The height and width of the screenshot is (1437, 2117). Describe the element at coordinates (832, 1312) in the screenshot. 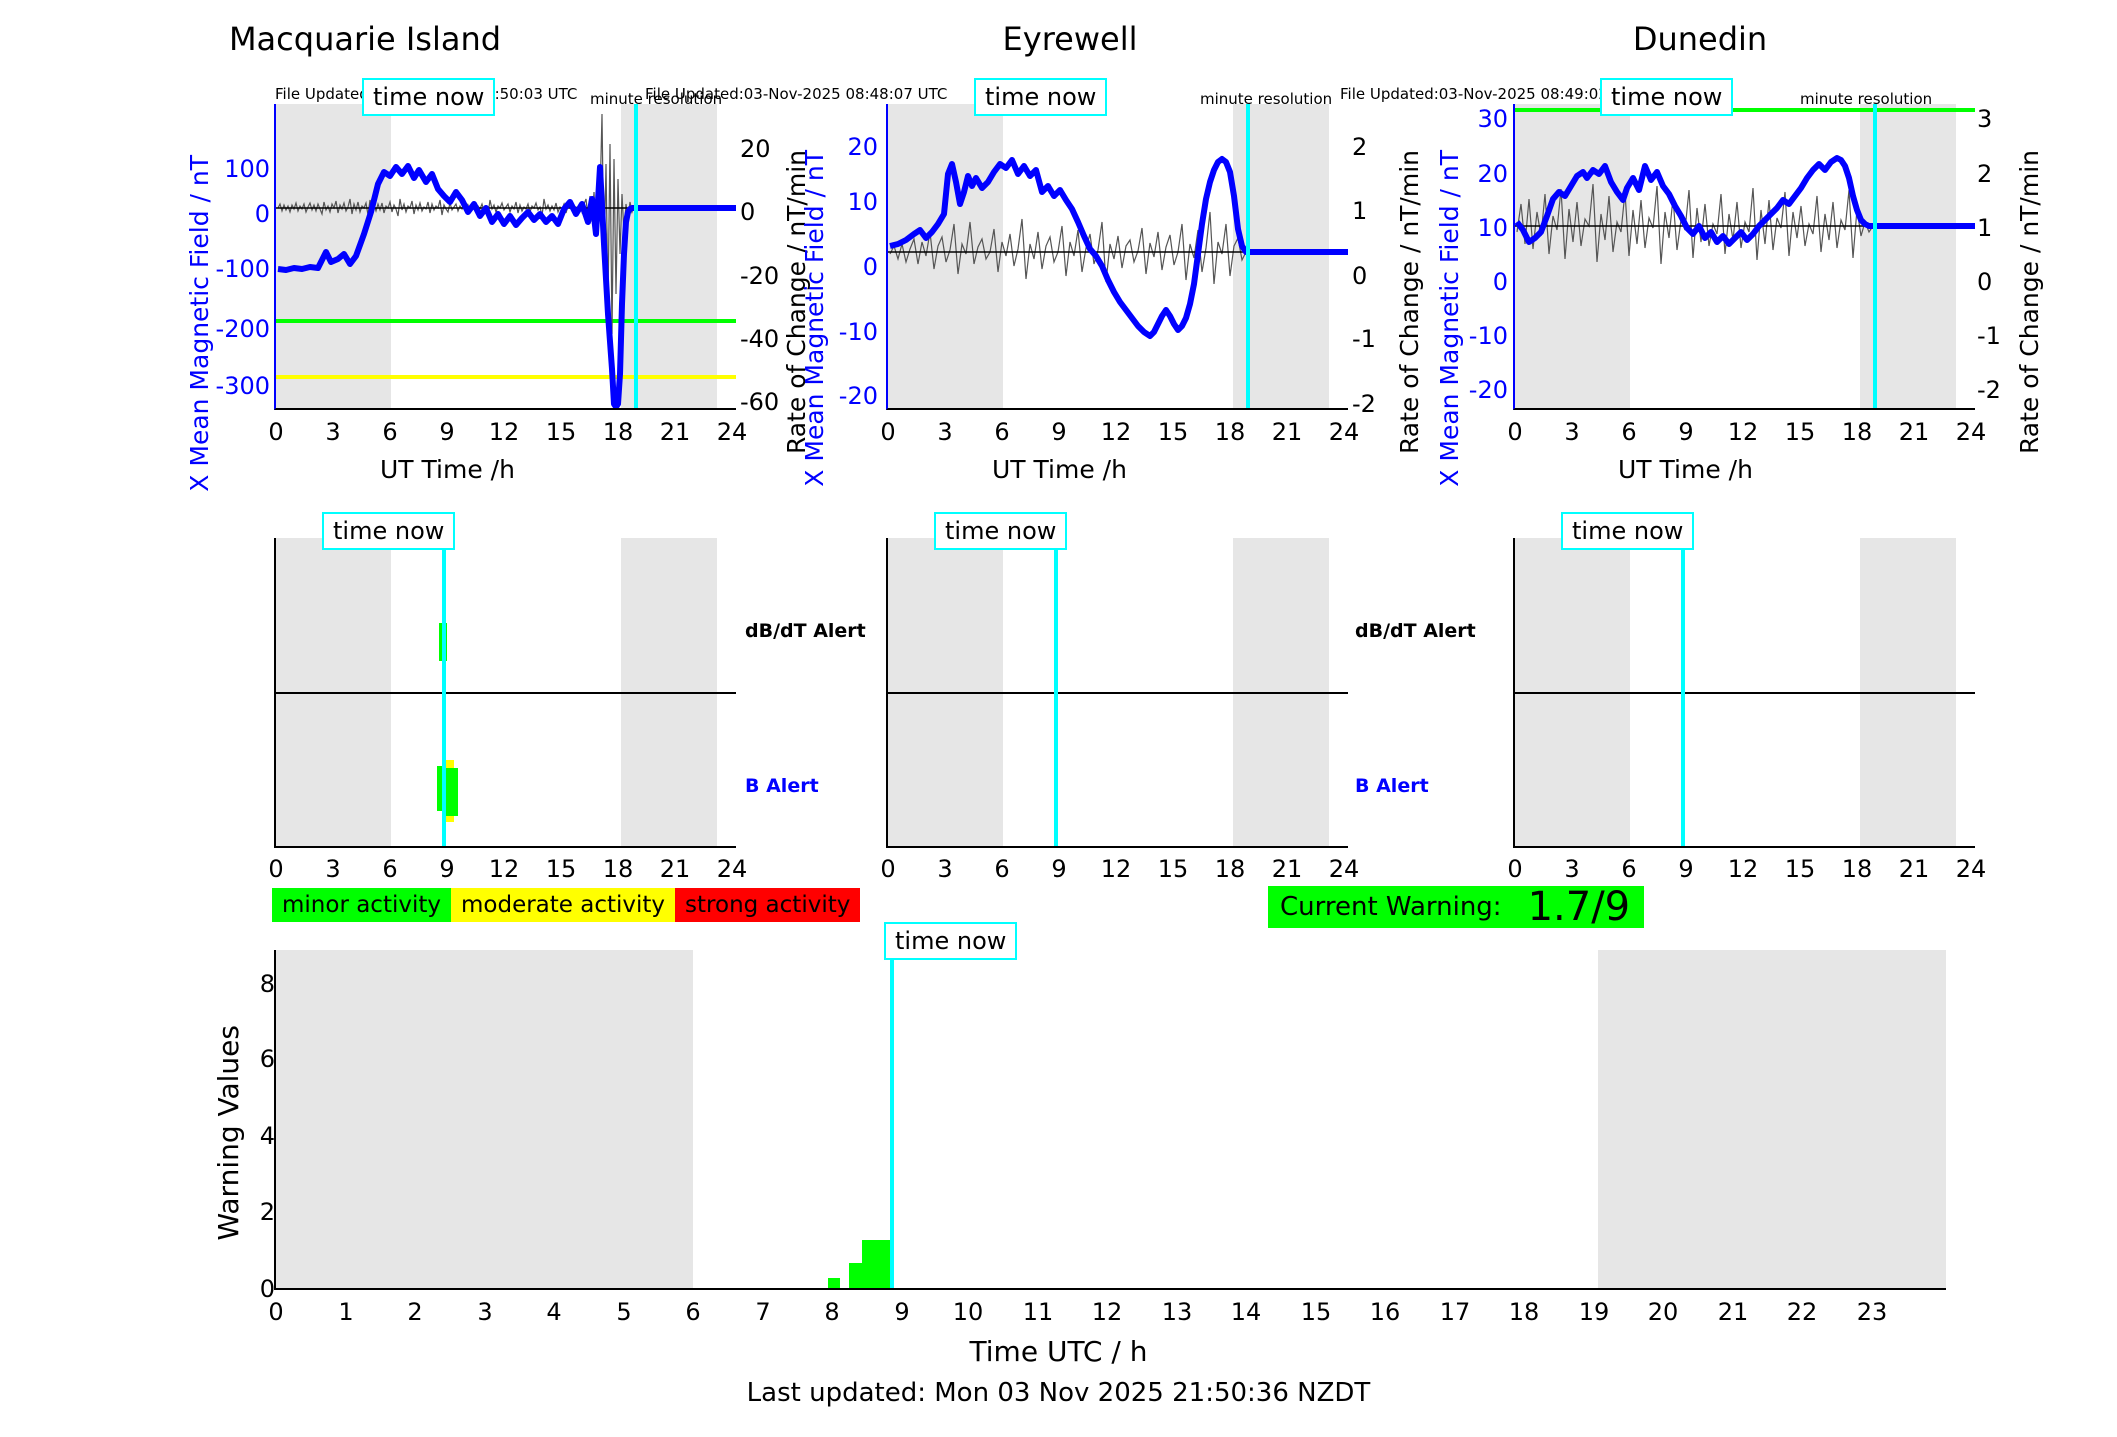

I see `x-tick: 8` at that location.